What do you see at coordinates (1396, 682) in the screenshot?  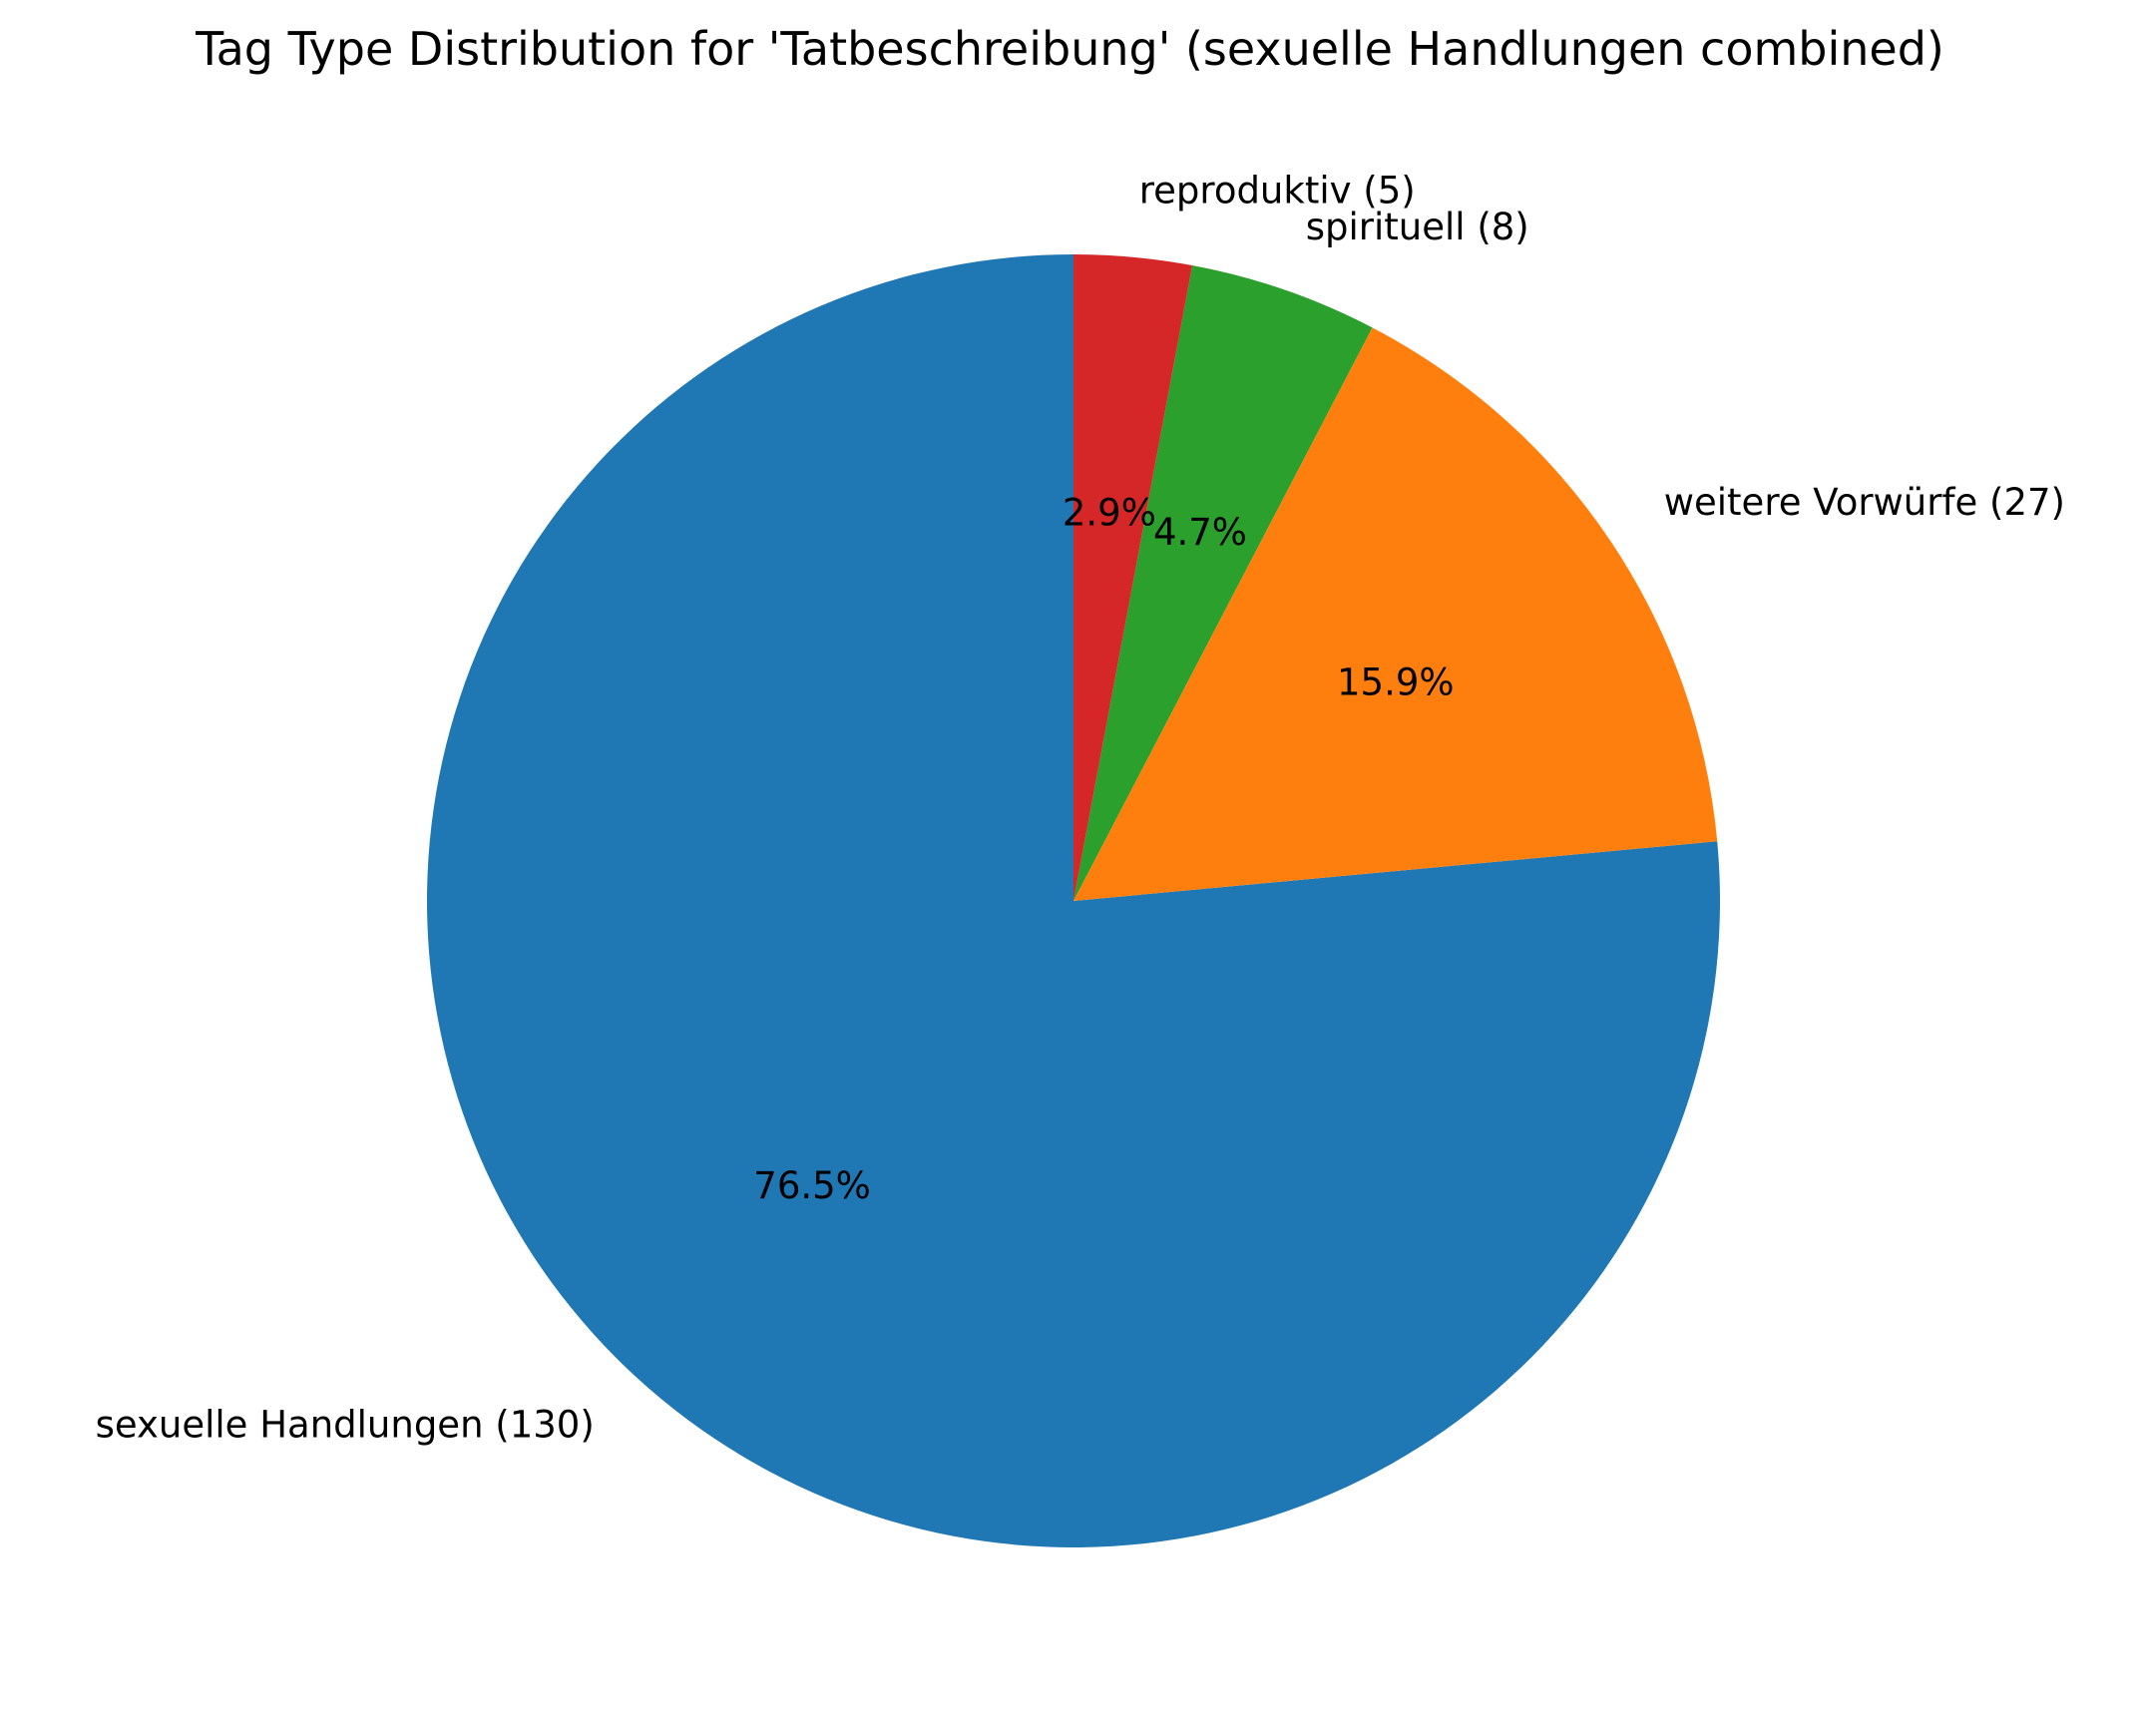 I see `slice-percent-weitere-vorwürfe: 15.9%` at bounding box center [1396, 682].